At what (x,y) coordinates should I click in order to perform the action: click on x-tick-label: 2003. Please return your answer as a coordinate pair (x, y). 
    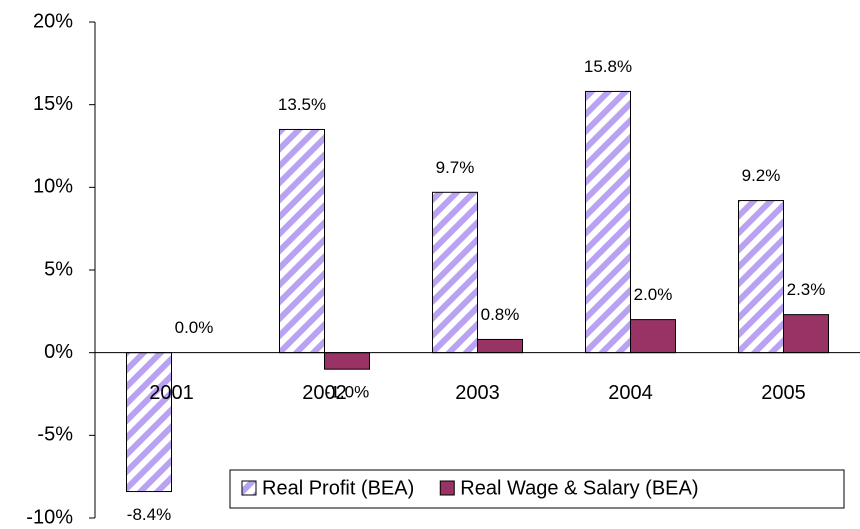
    Looking at the image, I should click on (477, 393).